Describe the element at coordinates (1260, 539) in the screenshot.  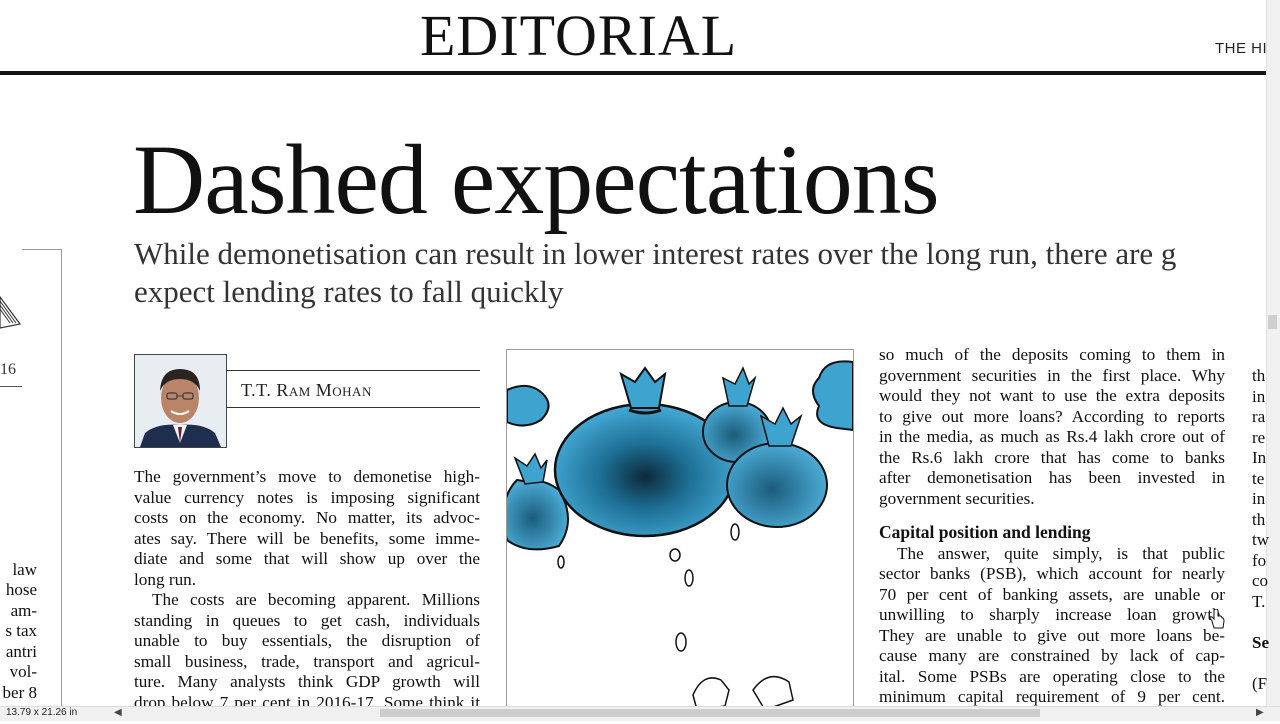
I see `text-fragment: tw` at that location.